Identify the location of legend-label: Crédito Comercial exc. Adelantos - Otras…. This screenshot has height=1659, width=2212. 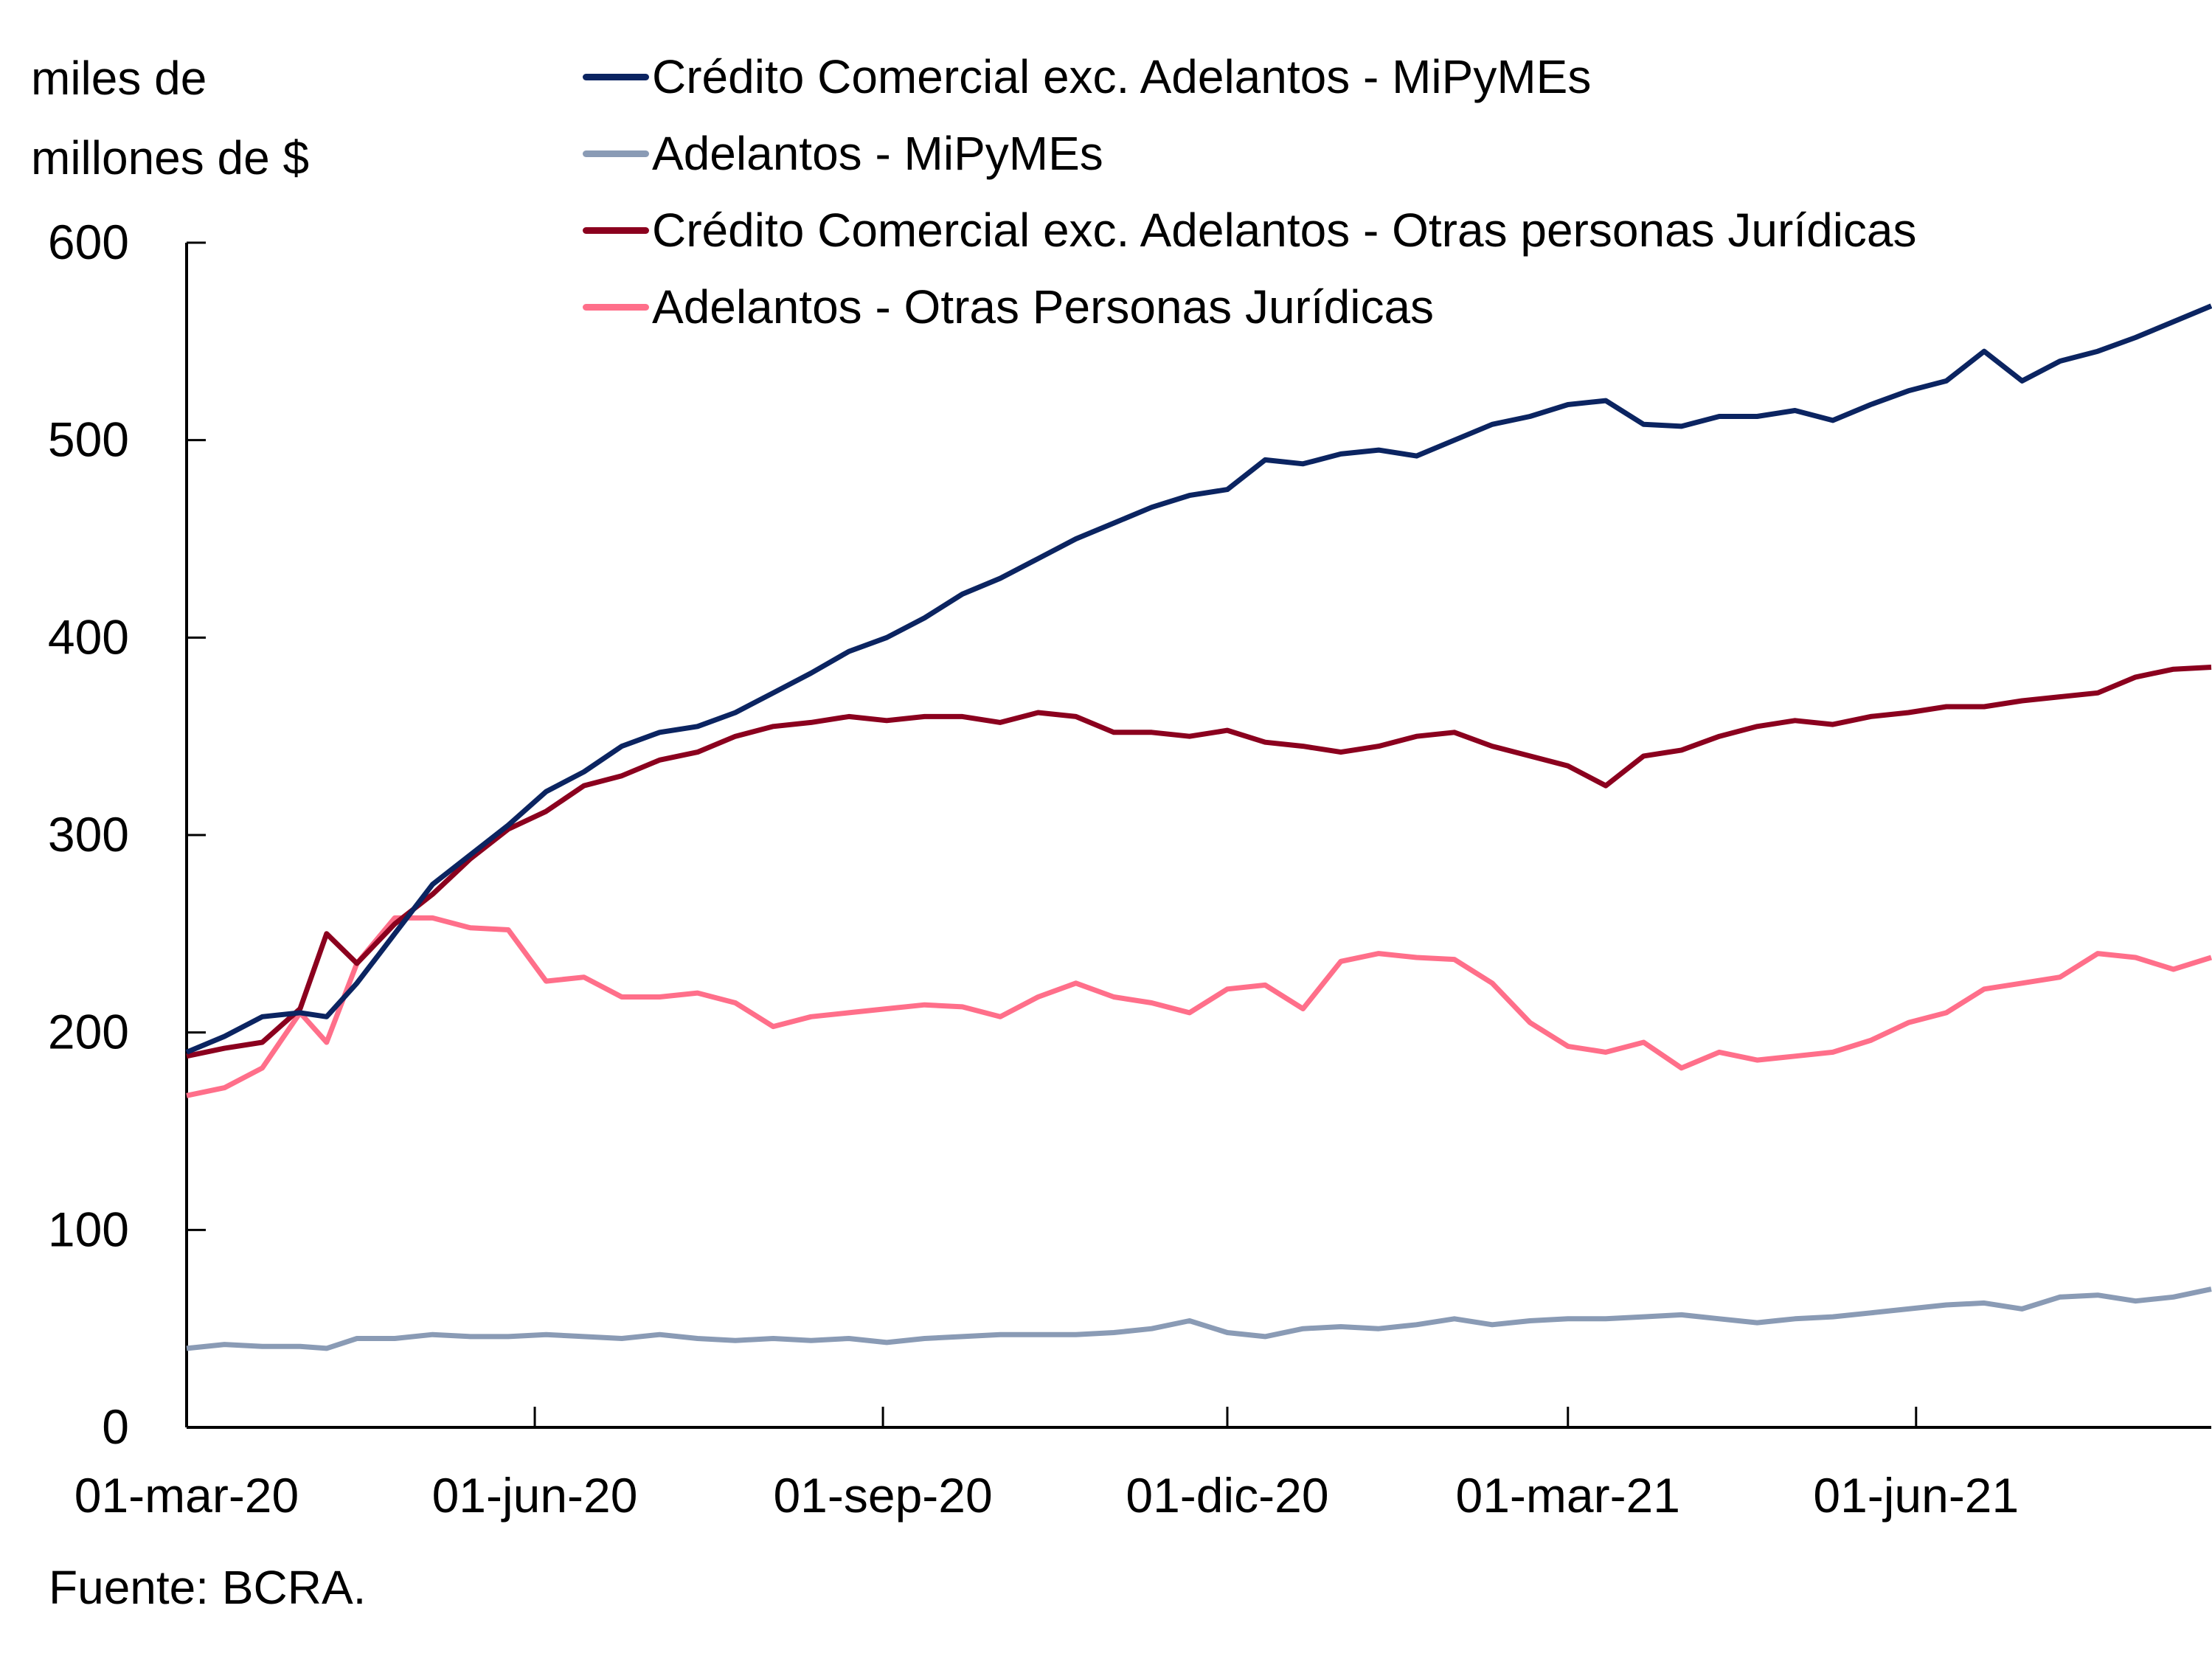
(1285, 231).